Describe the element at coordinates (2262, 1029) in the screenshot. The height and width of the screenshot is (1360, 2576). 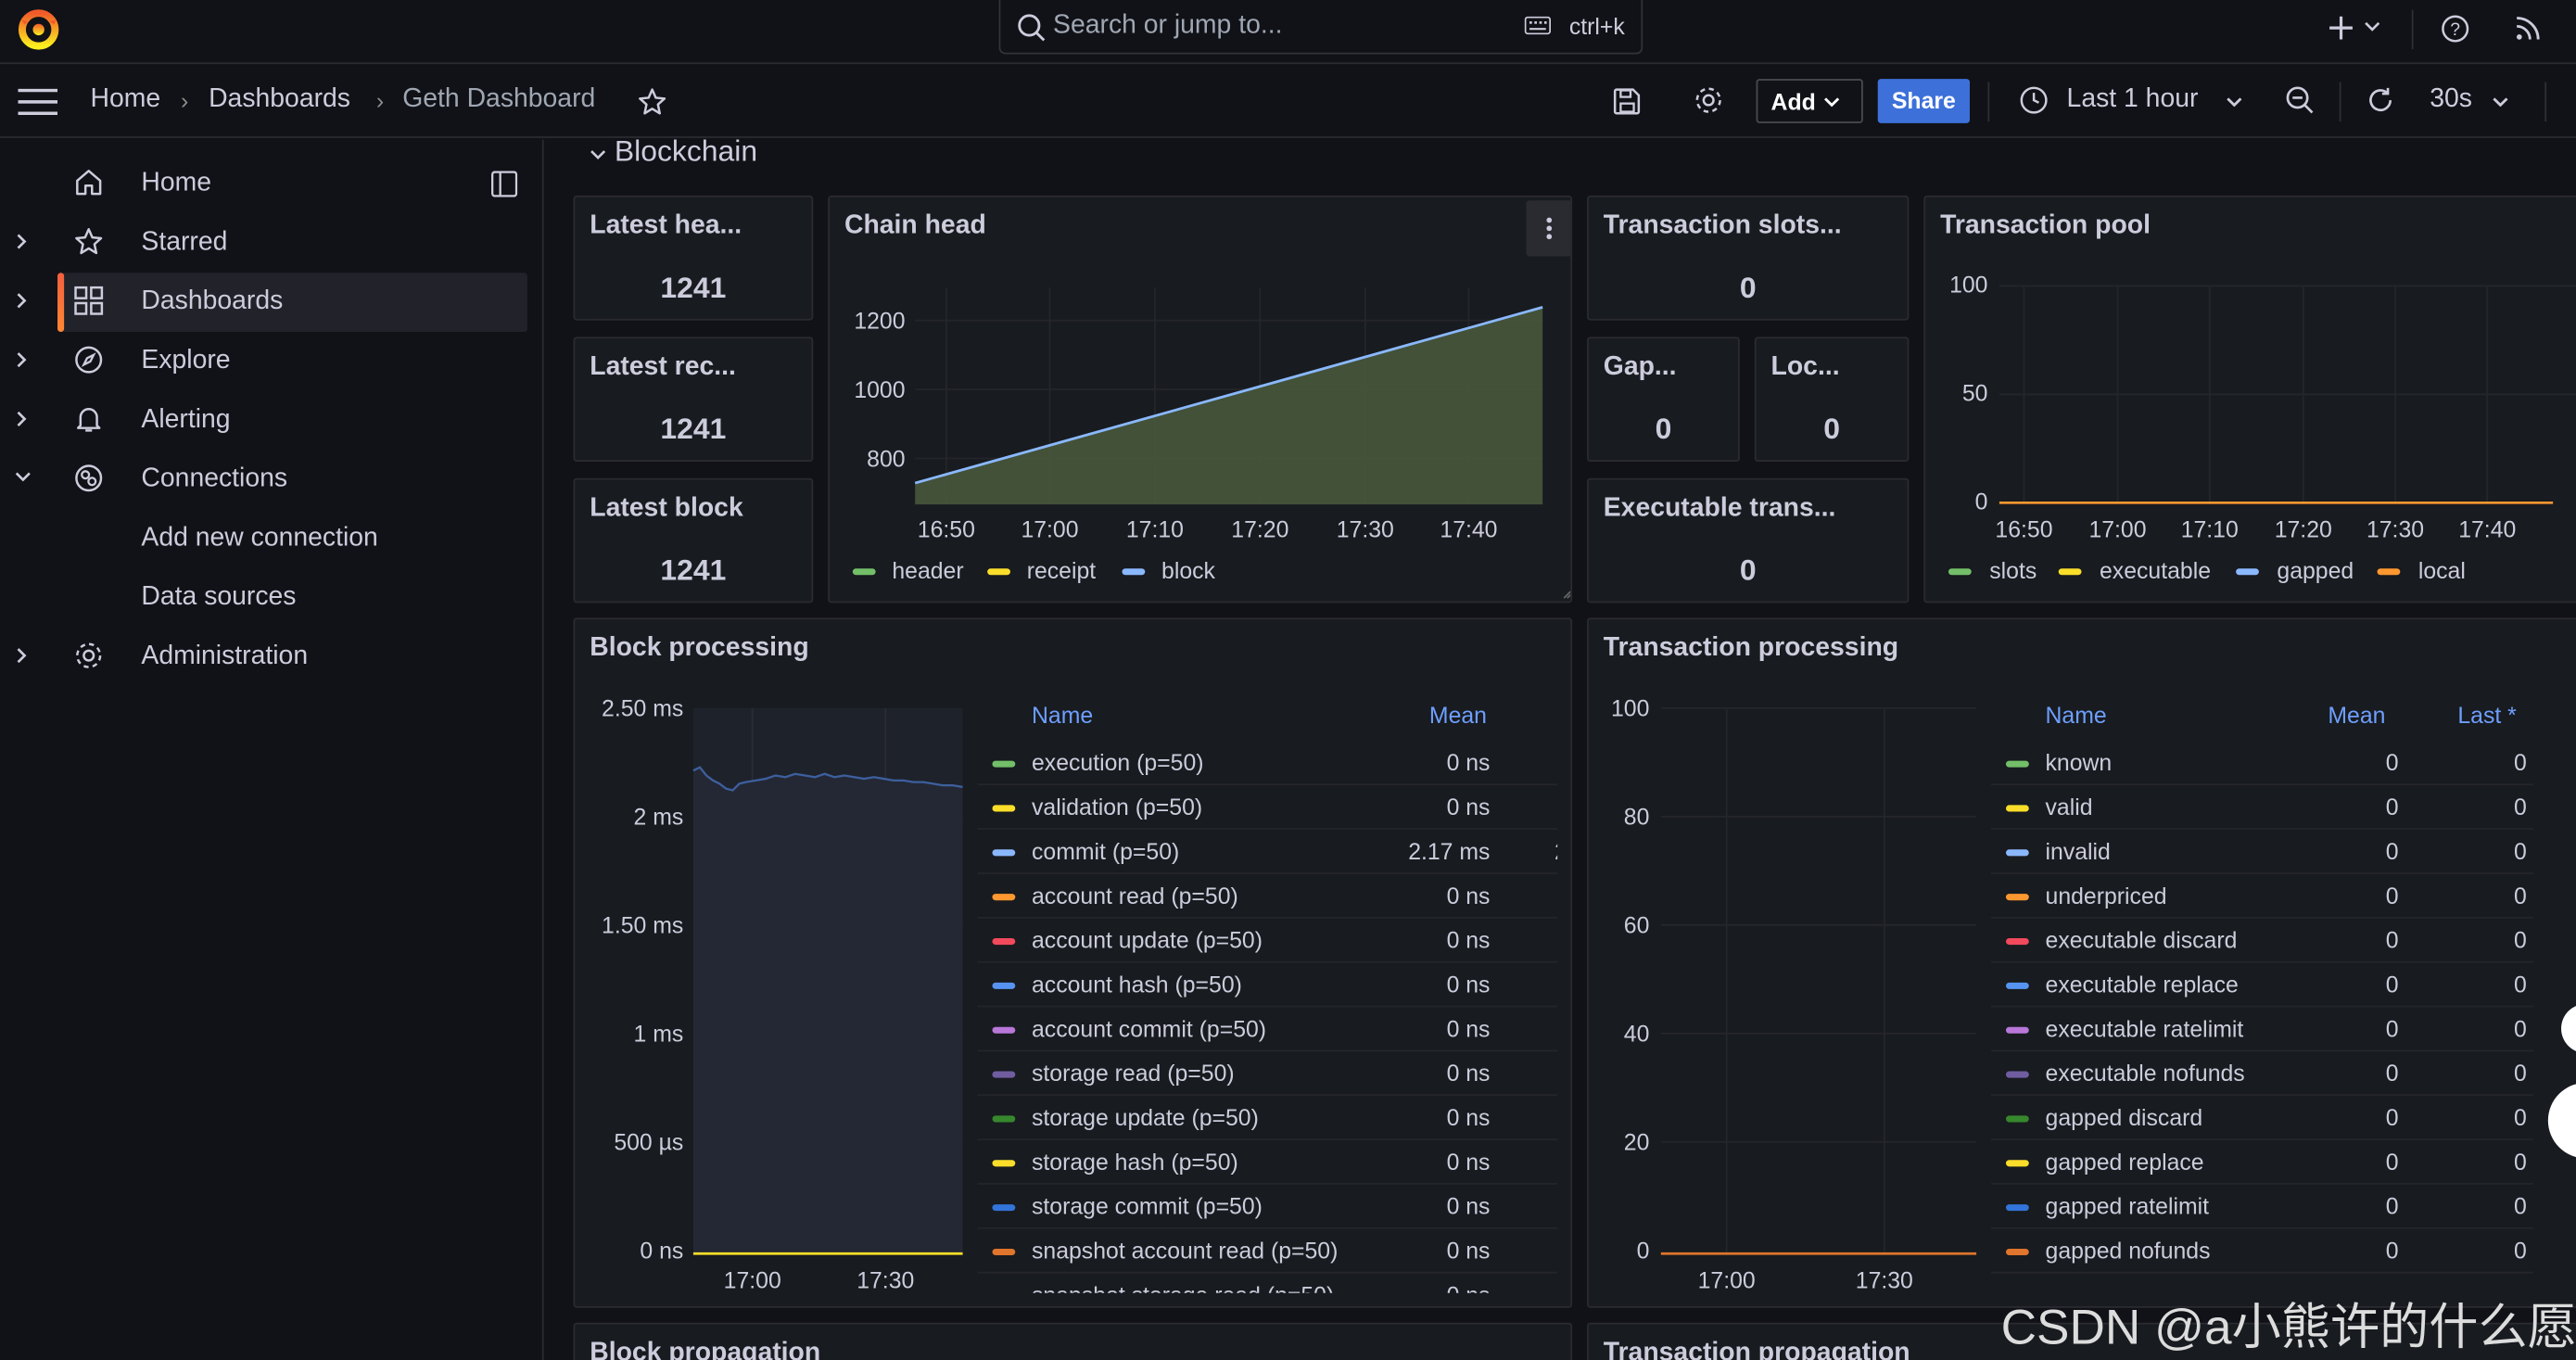
I see `legend-row: executable ratelimit 0 0` at that location.